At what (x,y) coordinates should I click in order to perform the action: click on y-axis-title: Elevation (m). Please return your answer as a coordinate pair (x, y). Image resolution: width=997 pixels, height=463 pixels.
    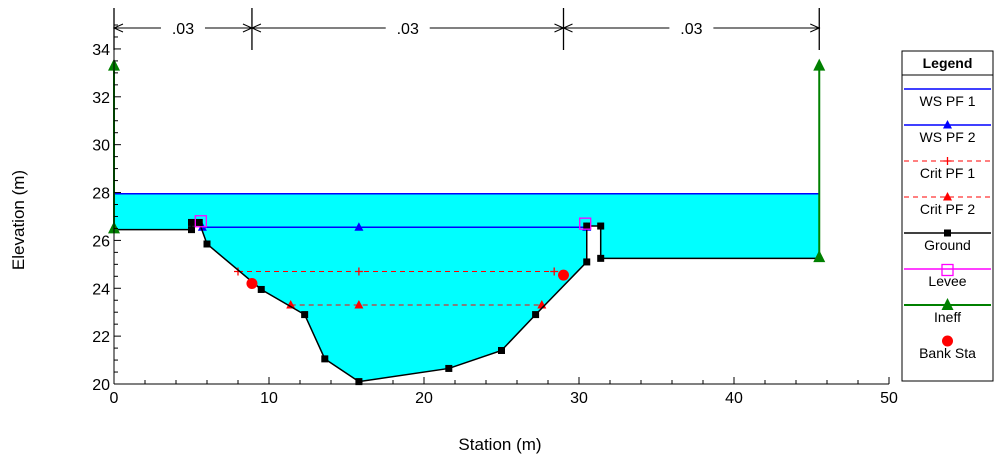
    Looking at the image, I should click on (18, 220).